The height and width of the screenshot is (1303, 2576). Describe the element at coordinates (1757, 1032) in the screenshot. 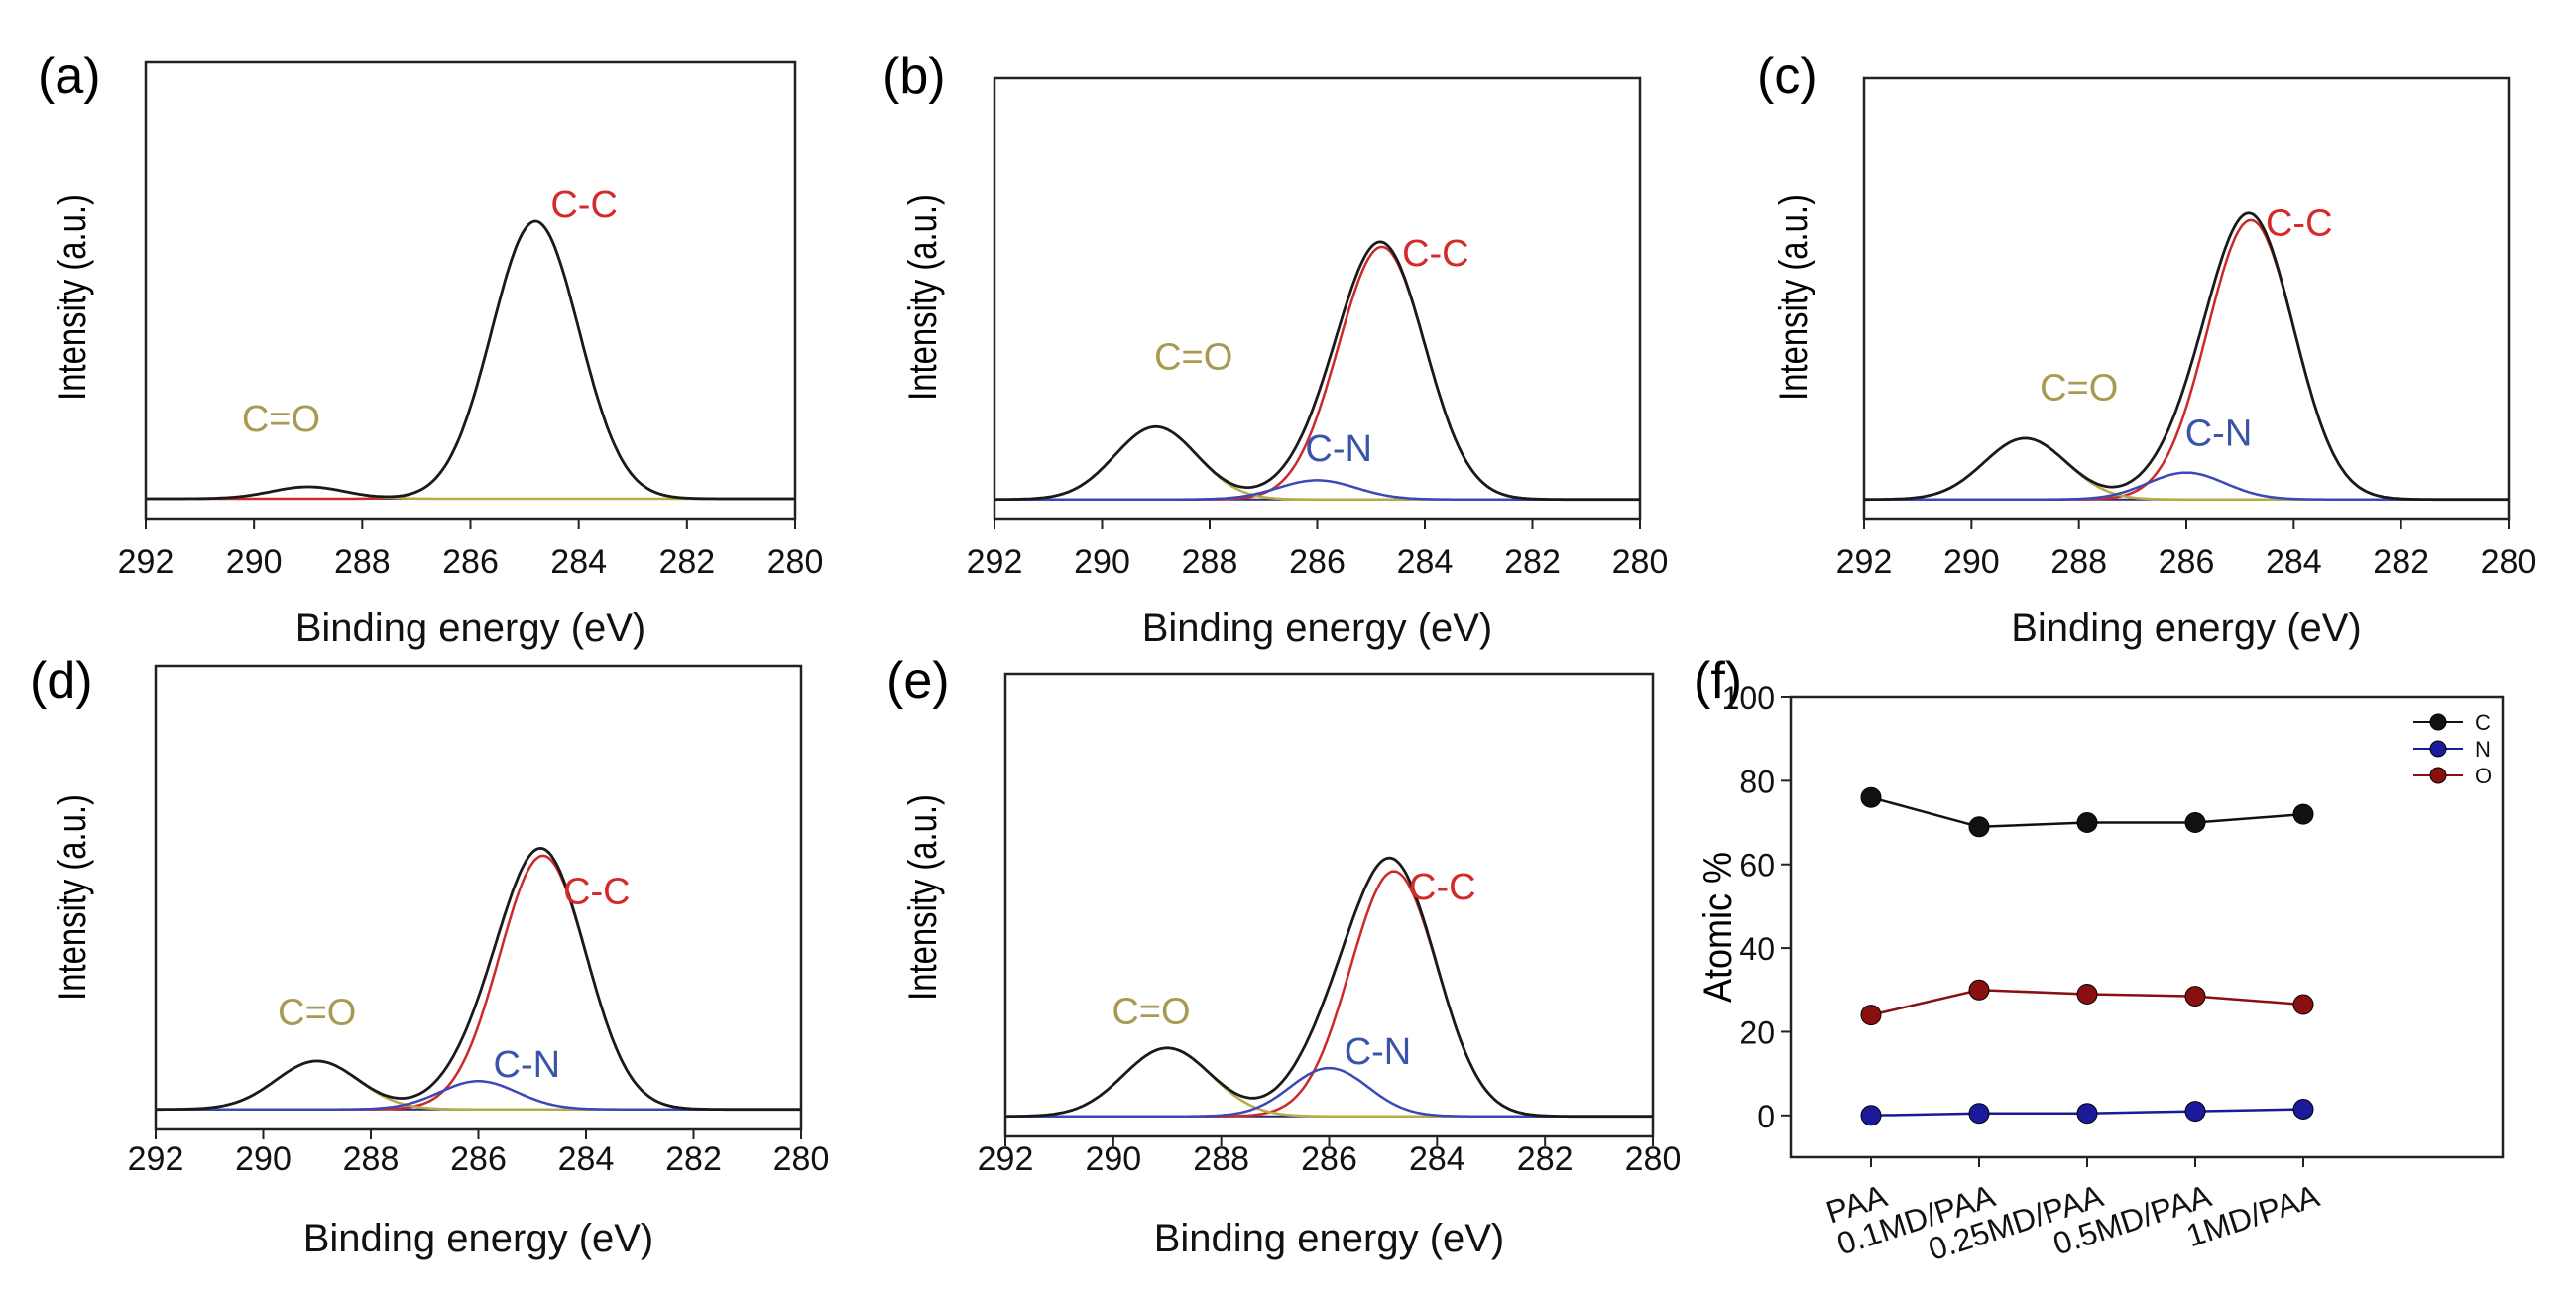

I see `y-tick-label: 20` at that location.